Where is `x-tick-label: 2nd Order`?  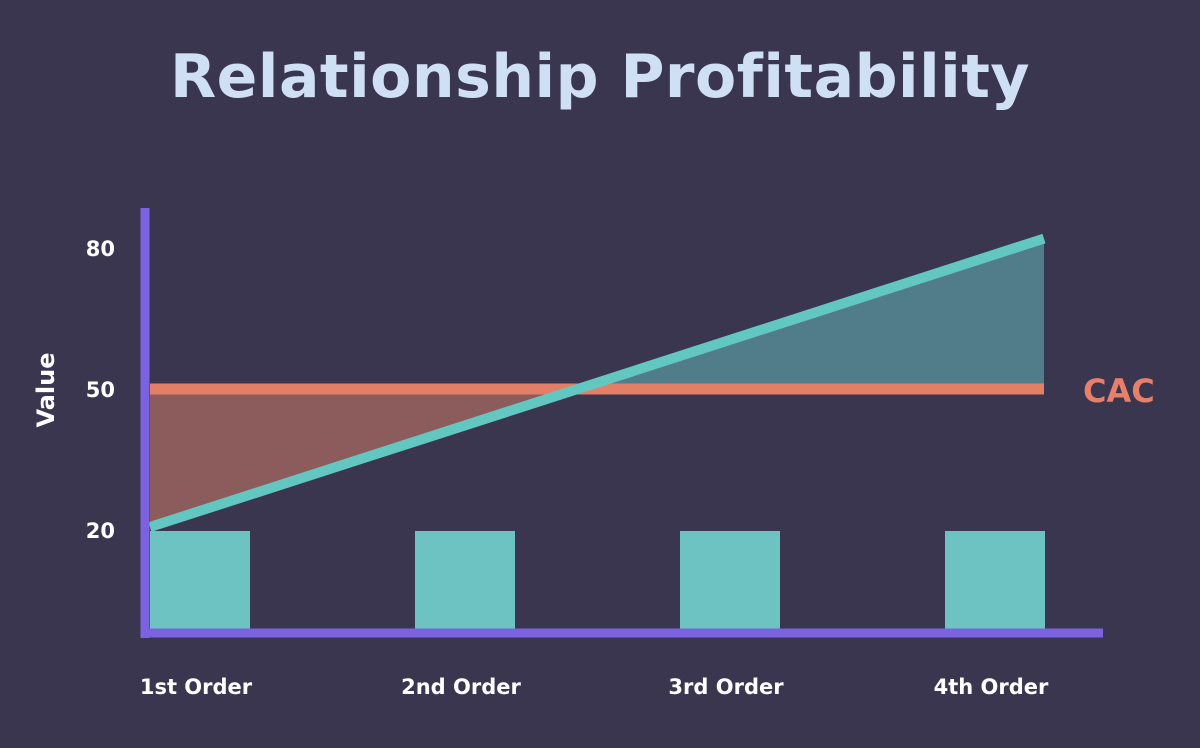
x-tick-label: 2nd Order is located at coordinates (461, 687).